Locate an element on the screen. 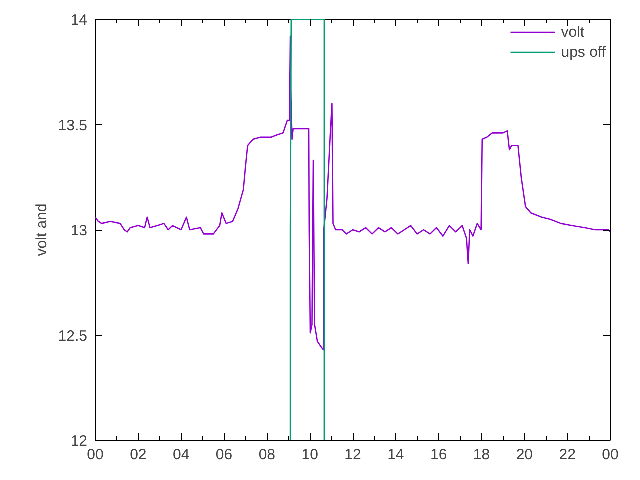  y-tick-label: 13.5 is located at coordinates (73, 125).